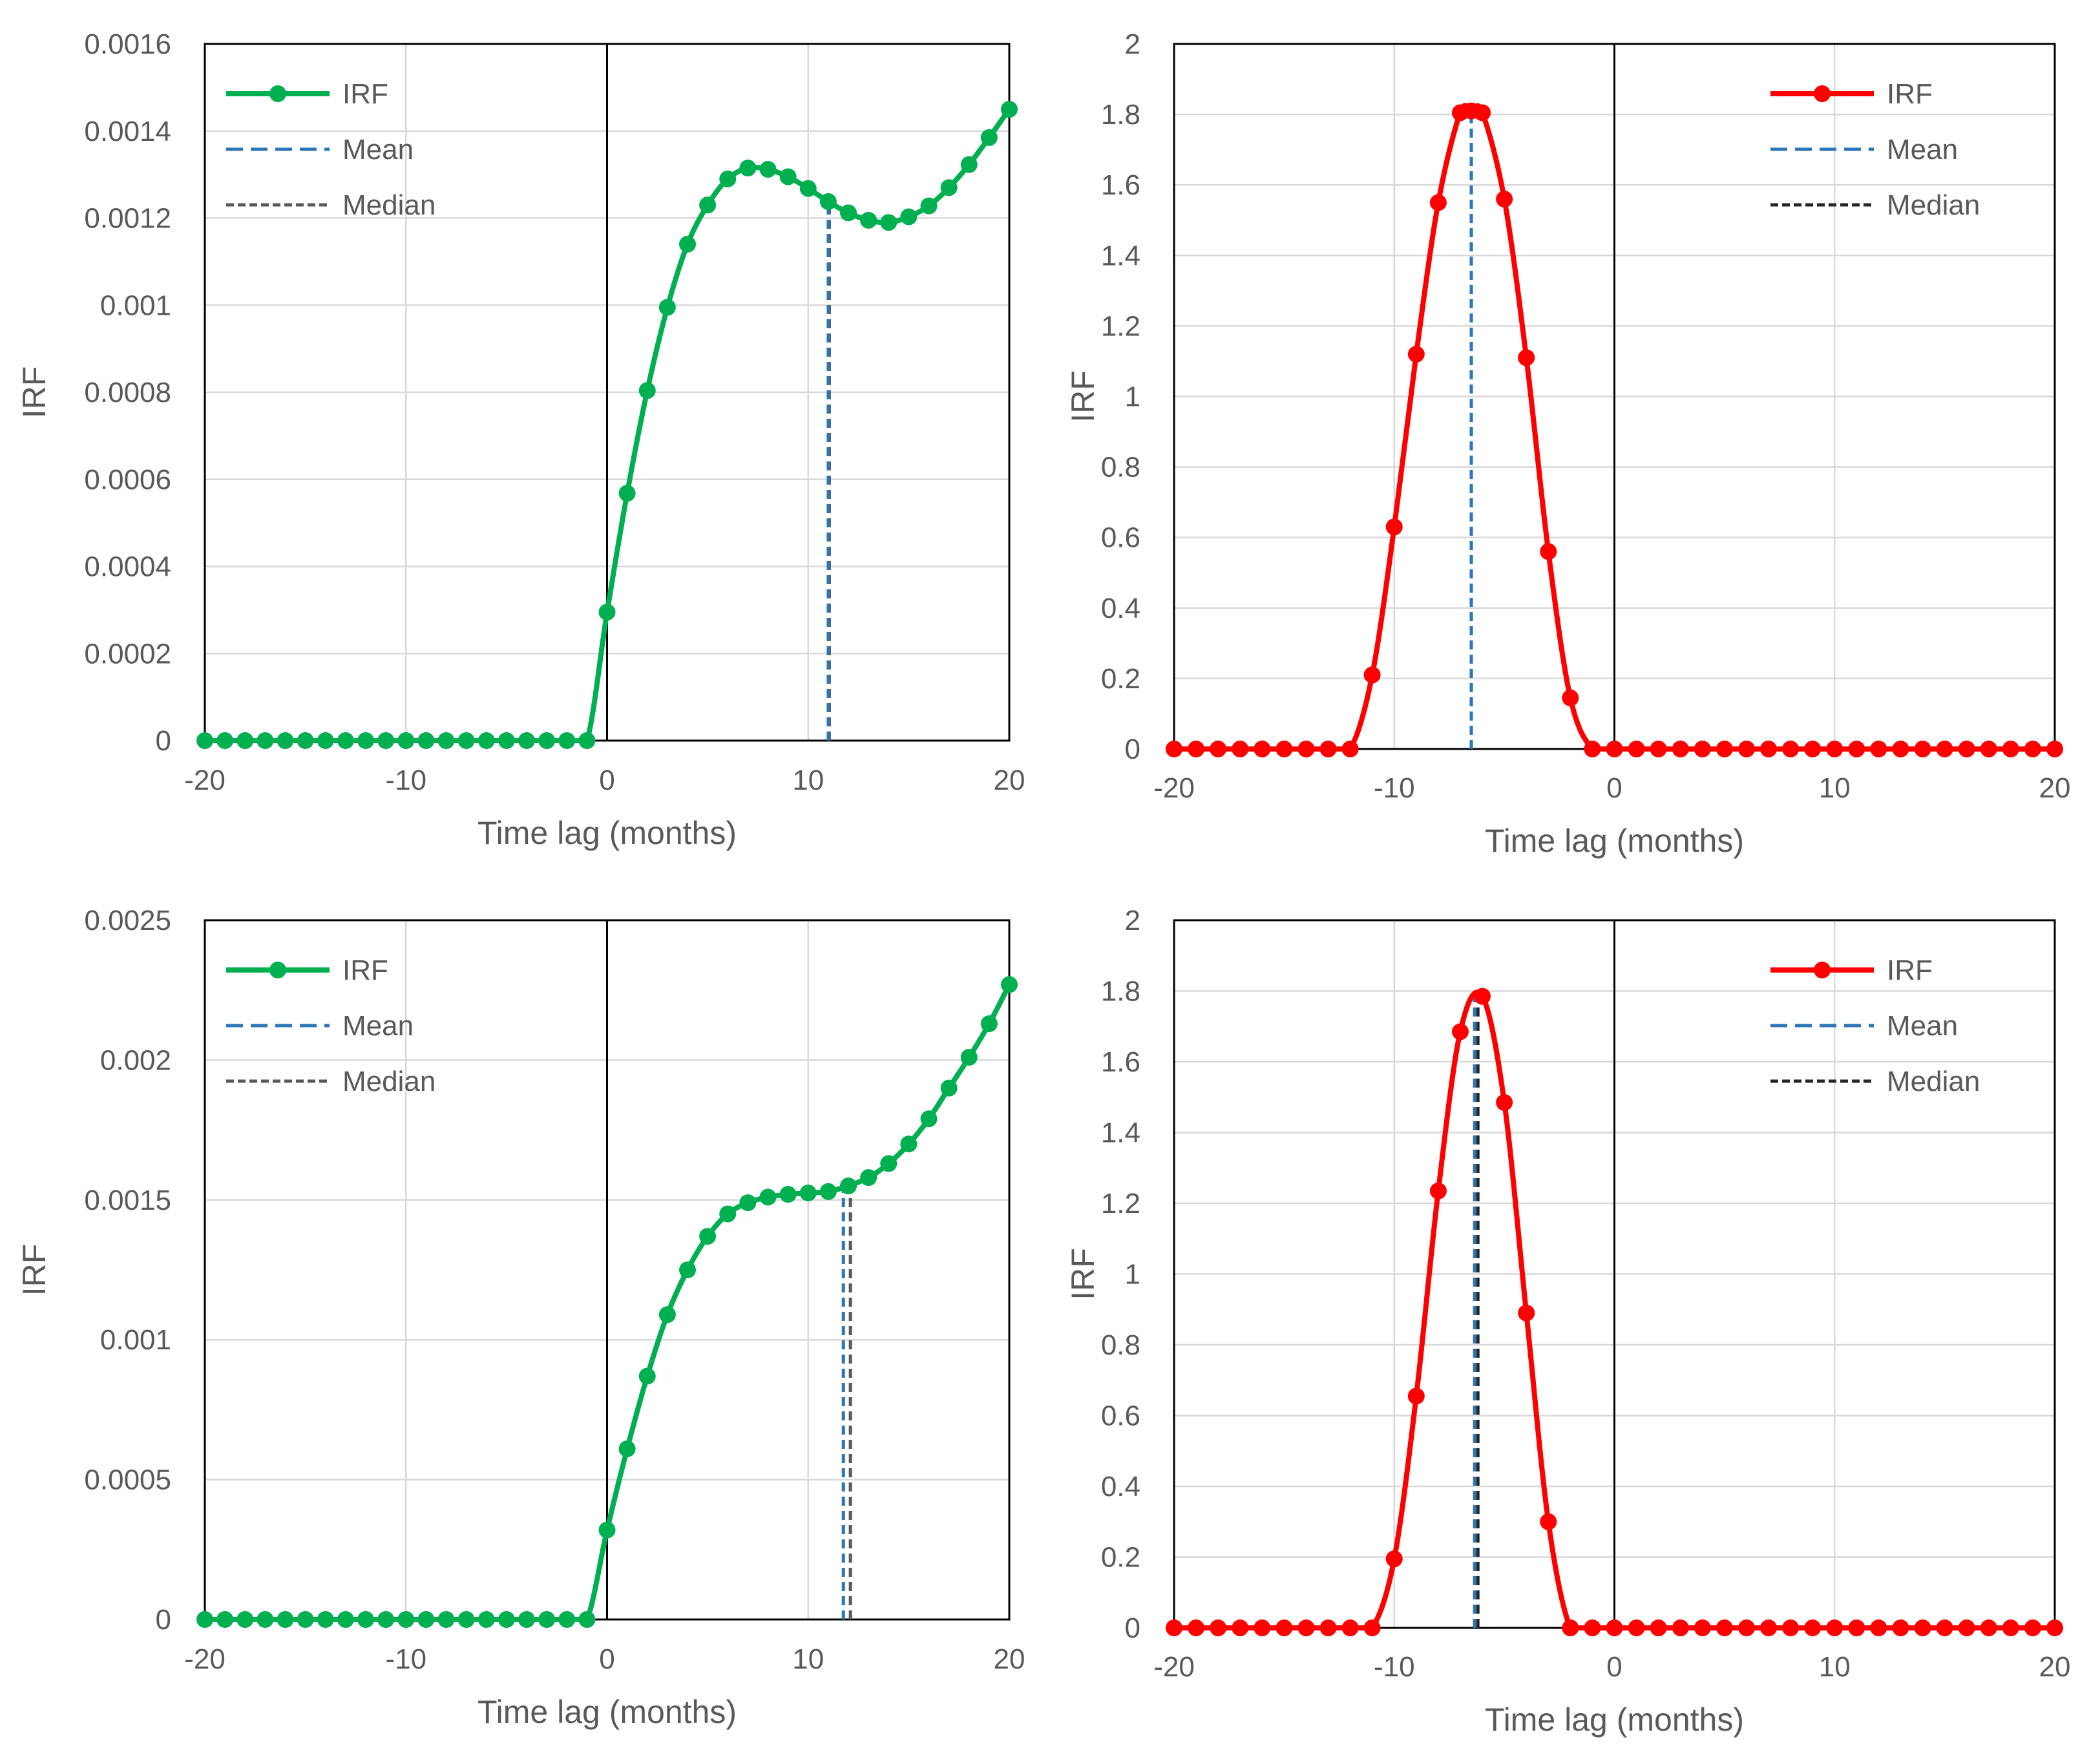 Image resolution: width=2100 pixels, height=1761 pixels. I want to click on legend-mean-label: Mean, so click(1923, 149).